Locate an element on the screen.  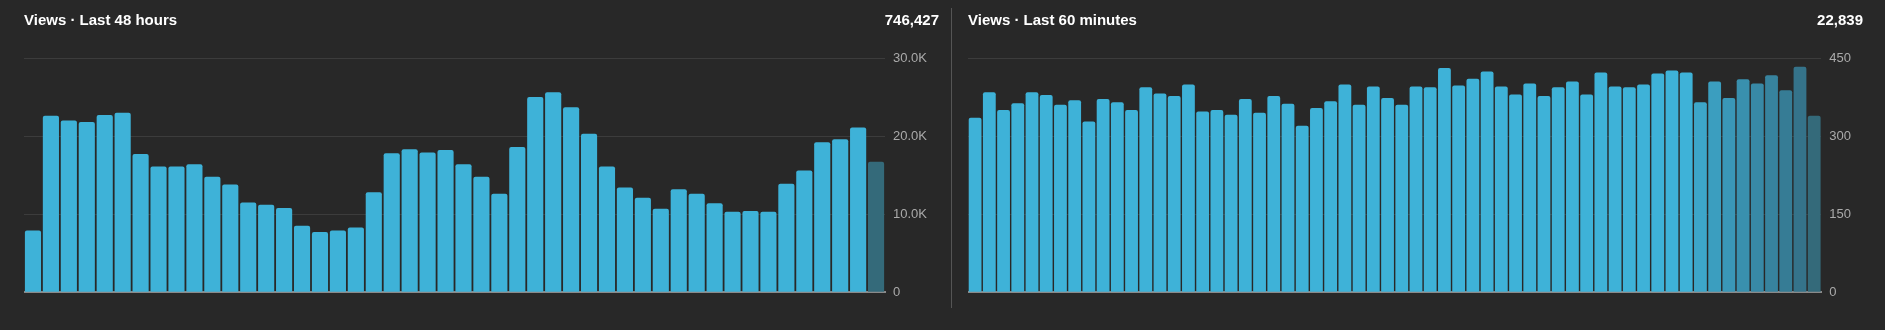
y-tick-label: 450 is located at coordinates (1840, 57).